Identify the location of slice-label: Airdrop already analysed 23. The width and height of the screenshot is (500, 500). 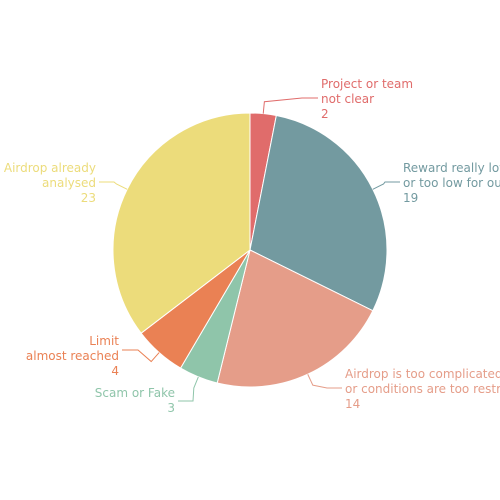
(50, 183).